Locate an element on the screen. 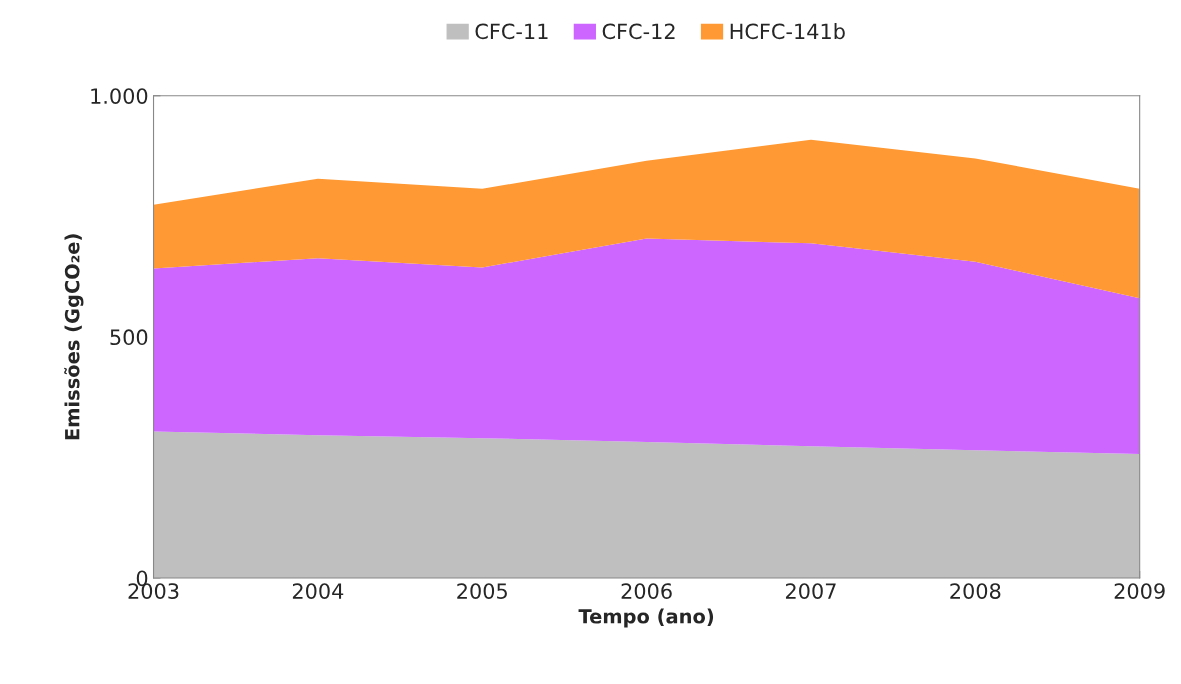  x-tick-label: 2008 is located at coordinates (975, 591).